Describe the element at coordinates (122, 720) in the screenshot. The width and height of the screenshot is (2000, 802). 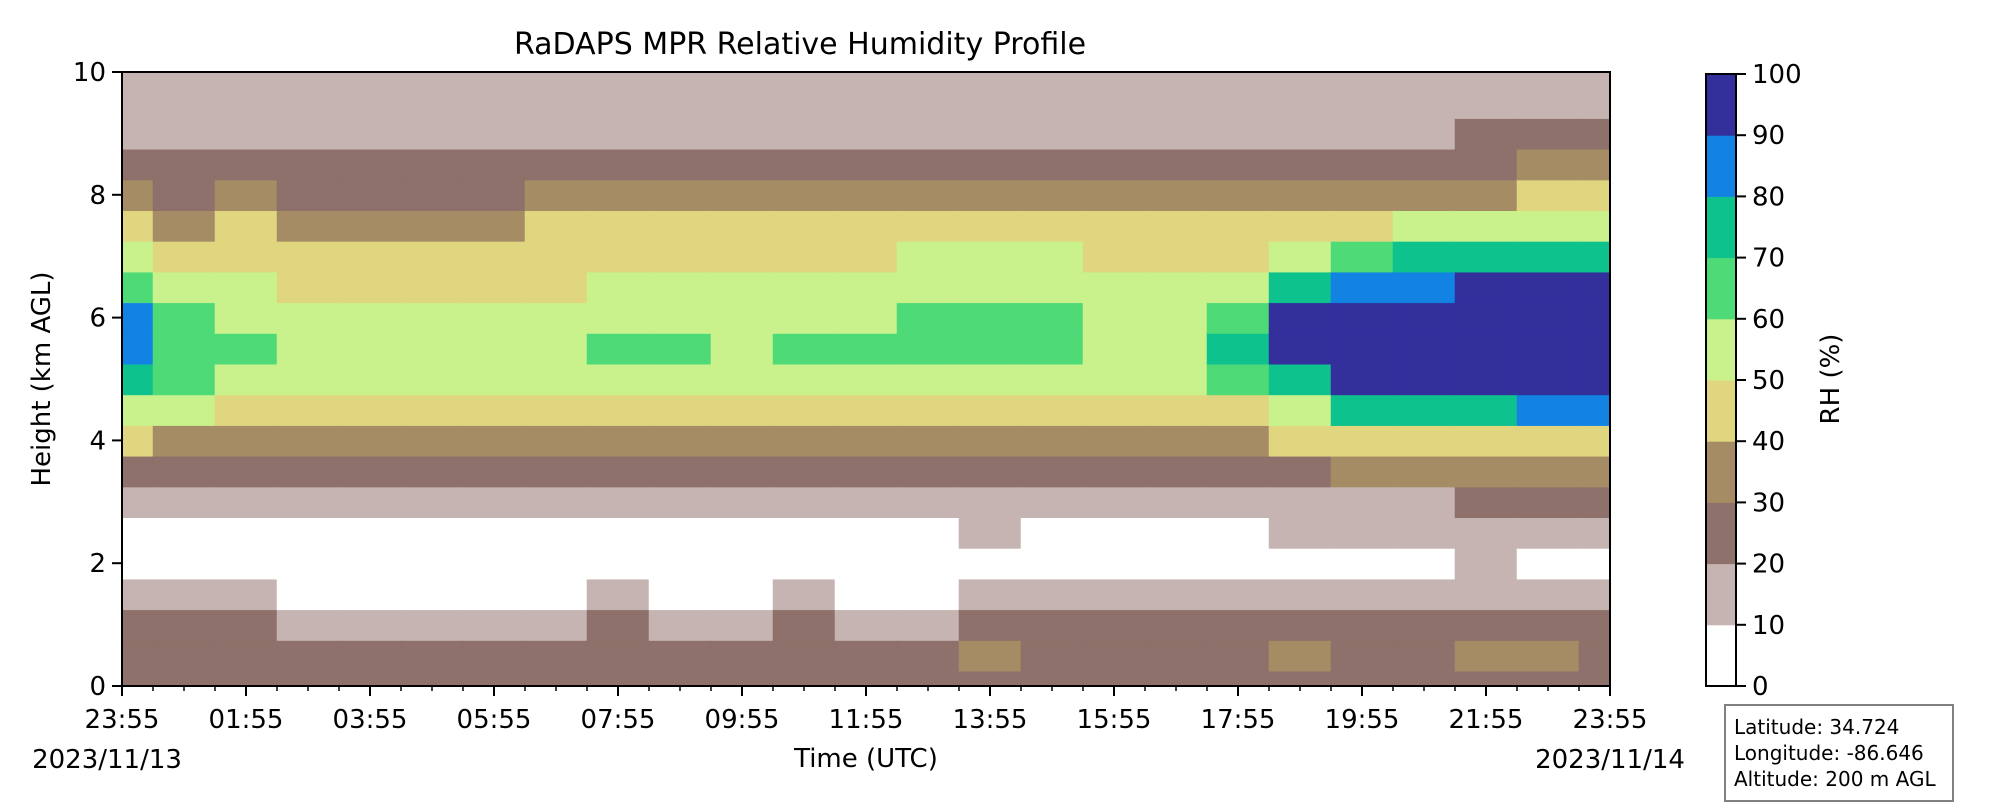
I see `x-tick-label: 23:55` at that location.